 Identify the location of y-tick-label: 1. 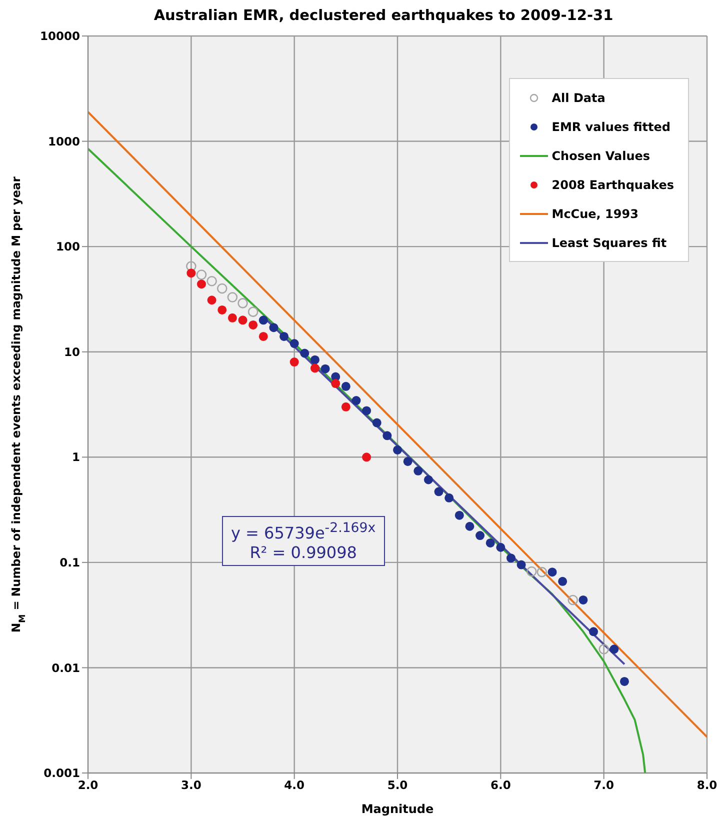
(76, 457).